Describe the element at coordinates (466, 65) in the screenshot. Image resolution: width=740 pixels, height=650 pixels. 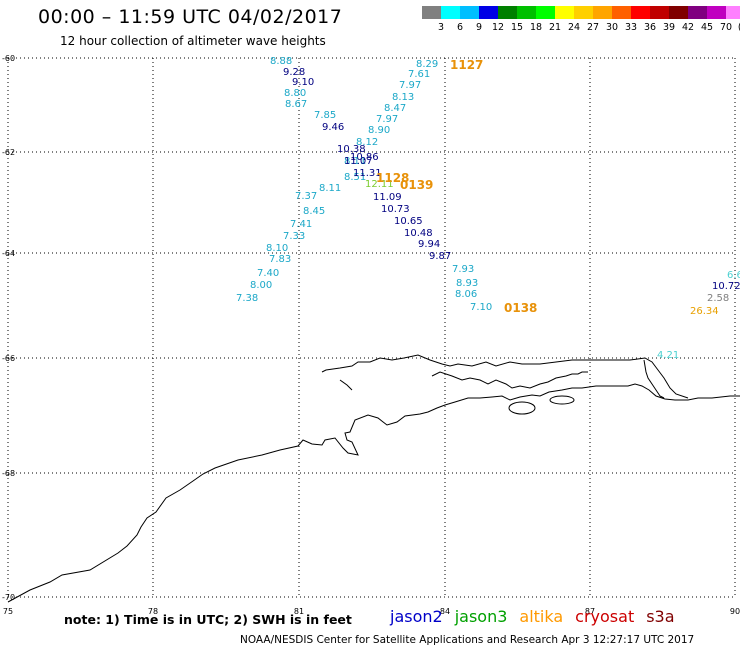
I see `pass-time-label: 1127` at that location.